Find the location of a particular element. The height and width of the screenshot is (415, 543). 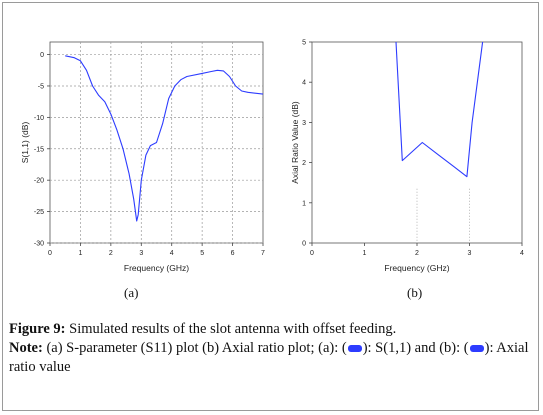

x-axis-label-0: Frequency (GHz) is located at coordinates (156, 268).